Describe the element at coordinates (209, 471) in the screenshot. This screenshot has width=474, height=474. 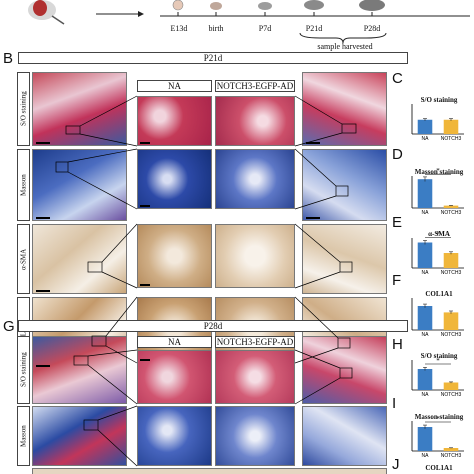
I see `micrograph-partial-row` at that location.